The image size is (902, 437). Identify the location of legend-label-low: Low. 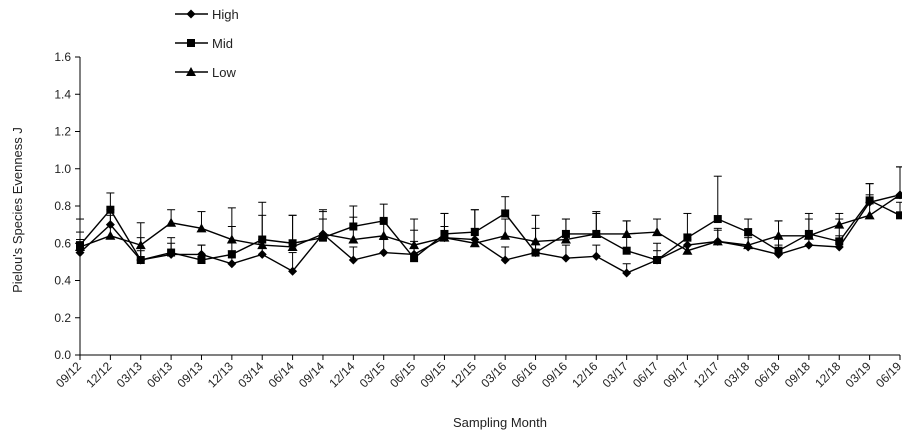
(224, 72).